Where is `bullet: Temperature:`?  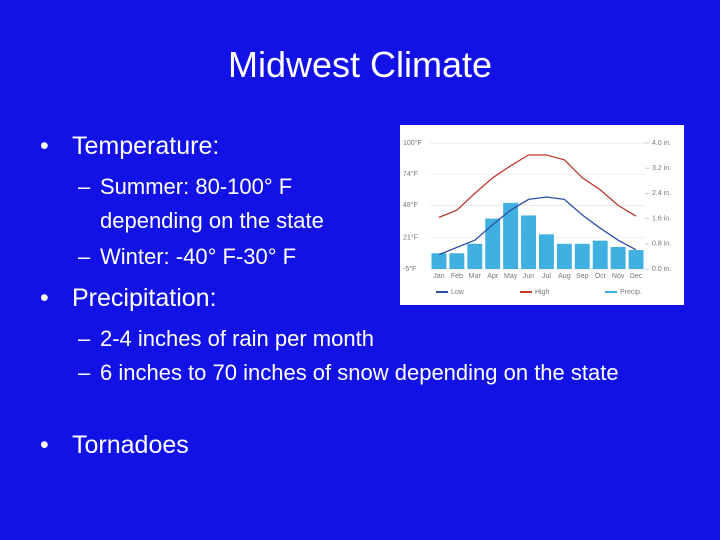 bullet: Temperature: is located at coordinates (129, 146).